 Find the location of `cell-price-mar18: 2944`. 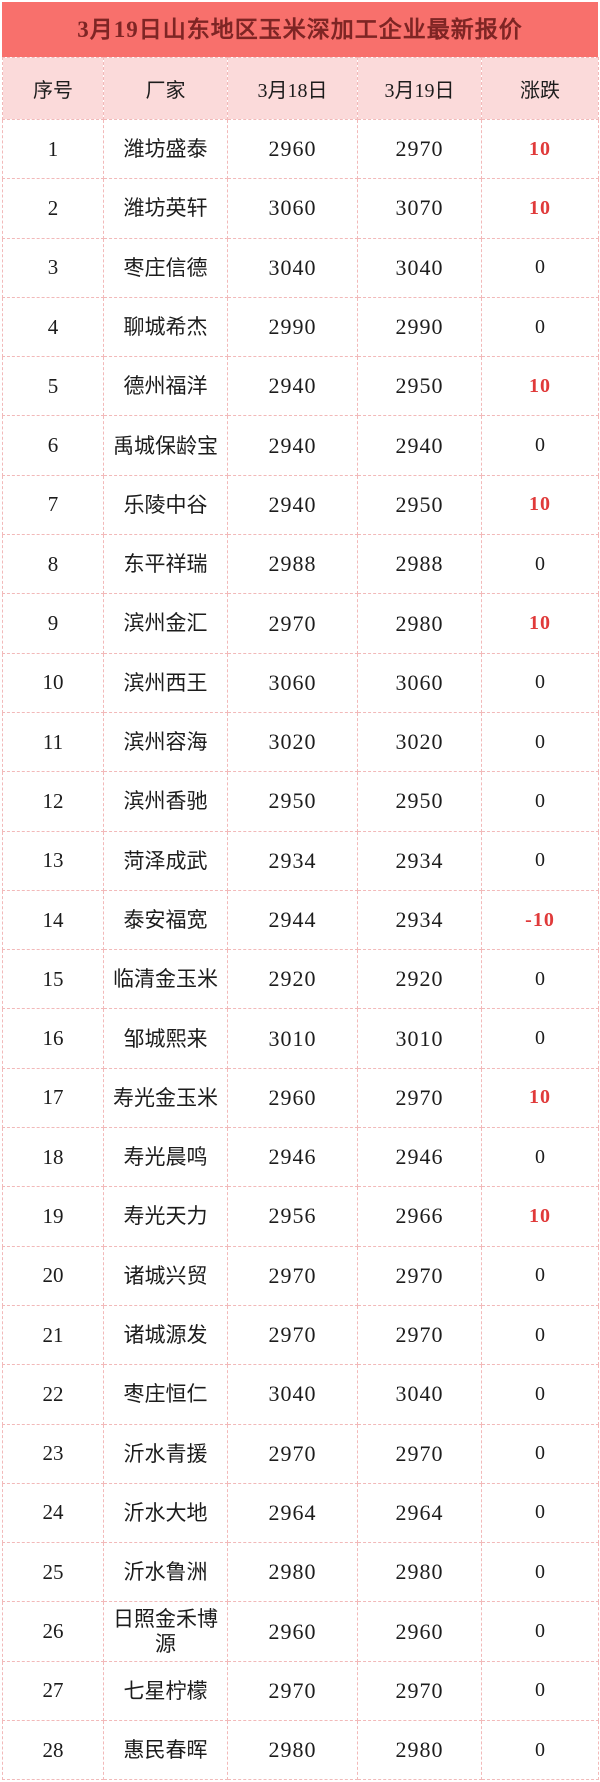

cell-price-mar18: 2944 is located at coordinates (292, 920).